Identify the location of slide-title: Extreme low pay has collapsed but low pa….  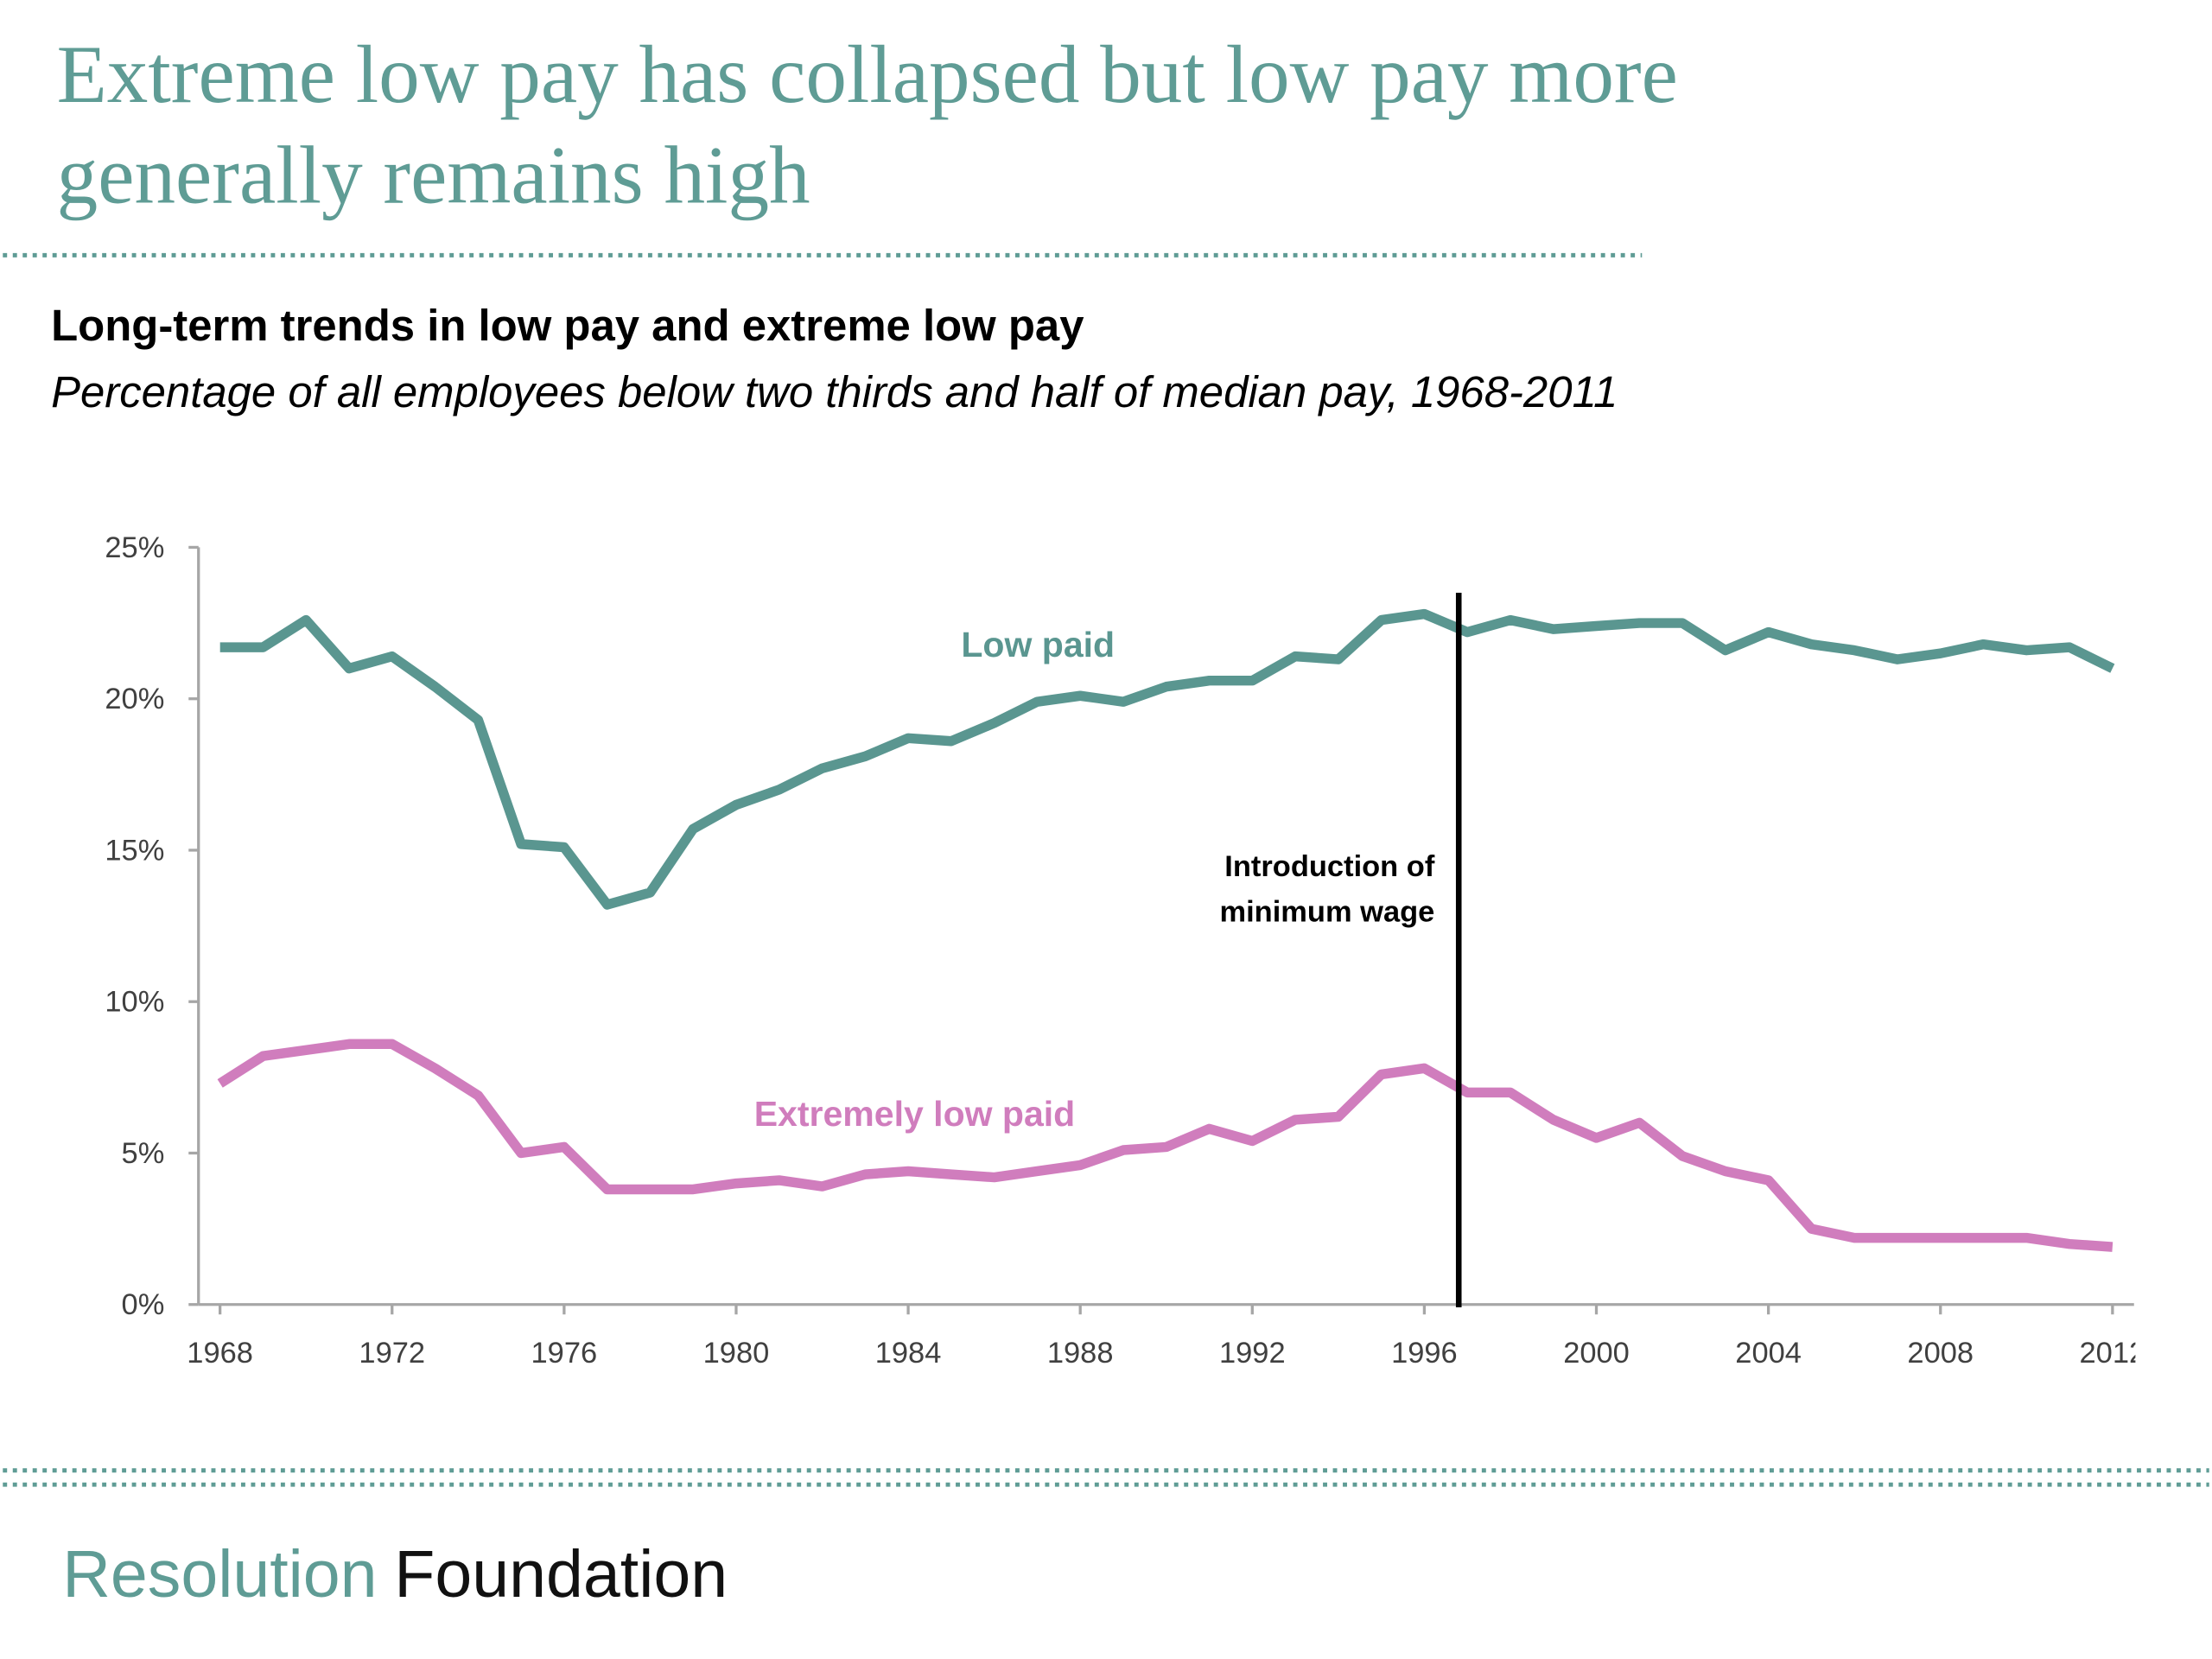
(867, 74).